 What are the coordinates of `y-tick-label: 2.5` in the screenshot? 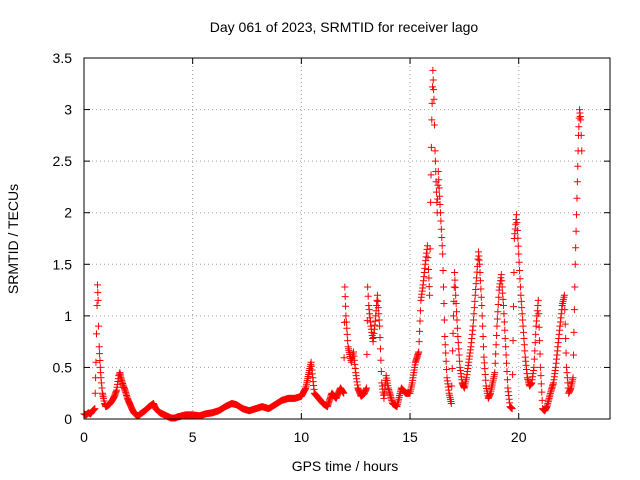 It's located at (63, 161).